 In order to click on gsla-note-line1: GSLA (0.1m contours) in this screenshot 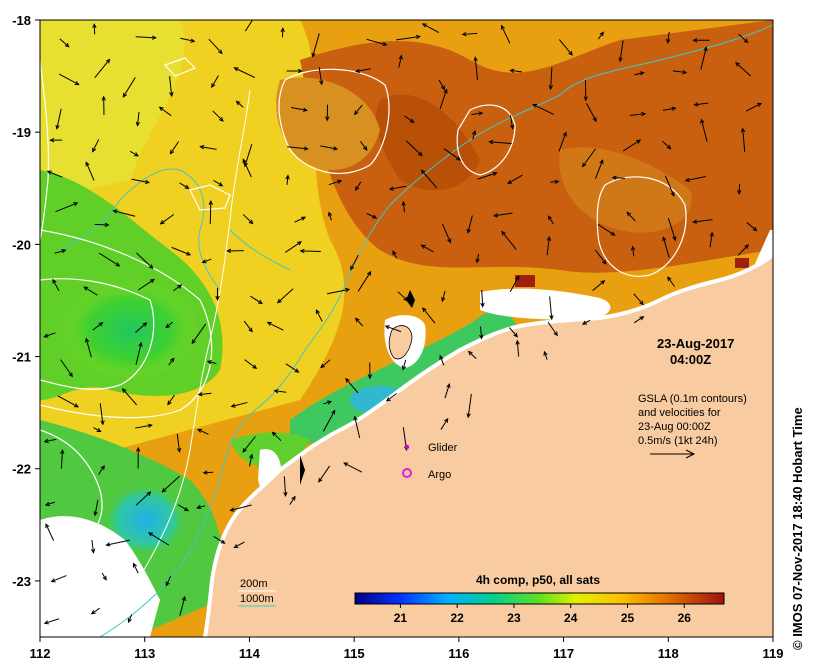, I will do `click(692, 399)`.